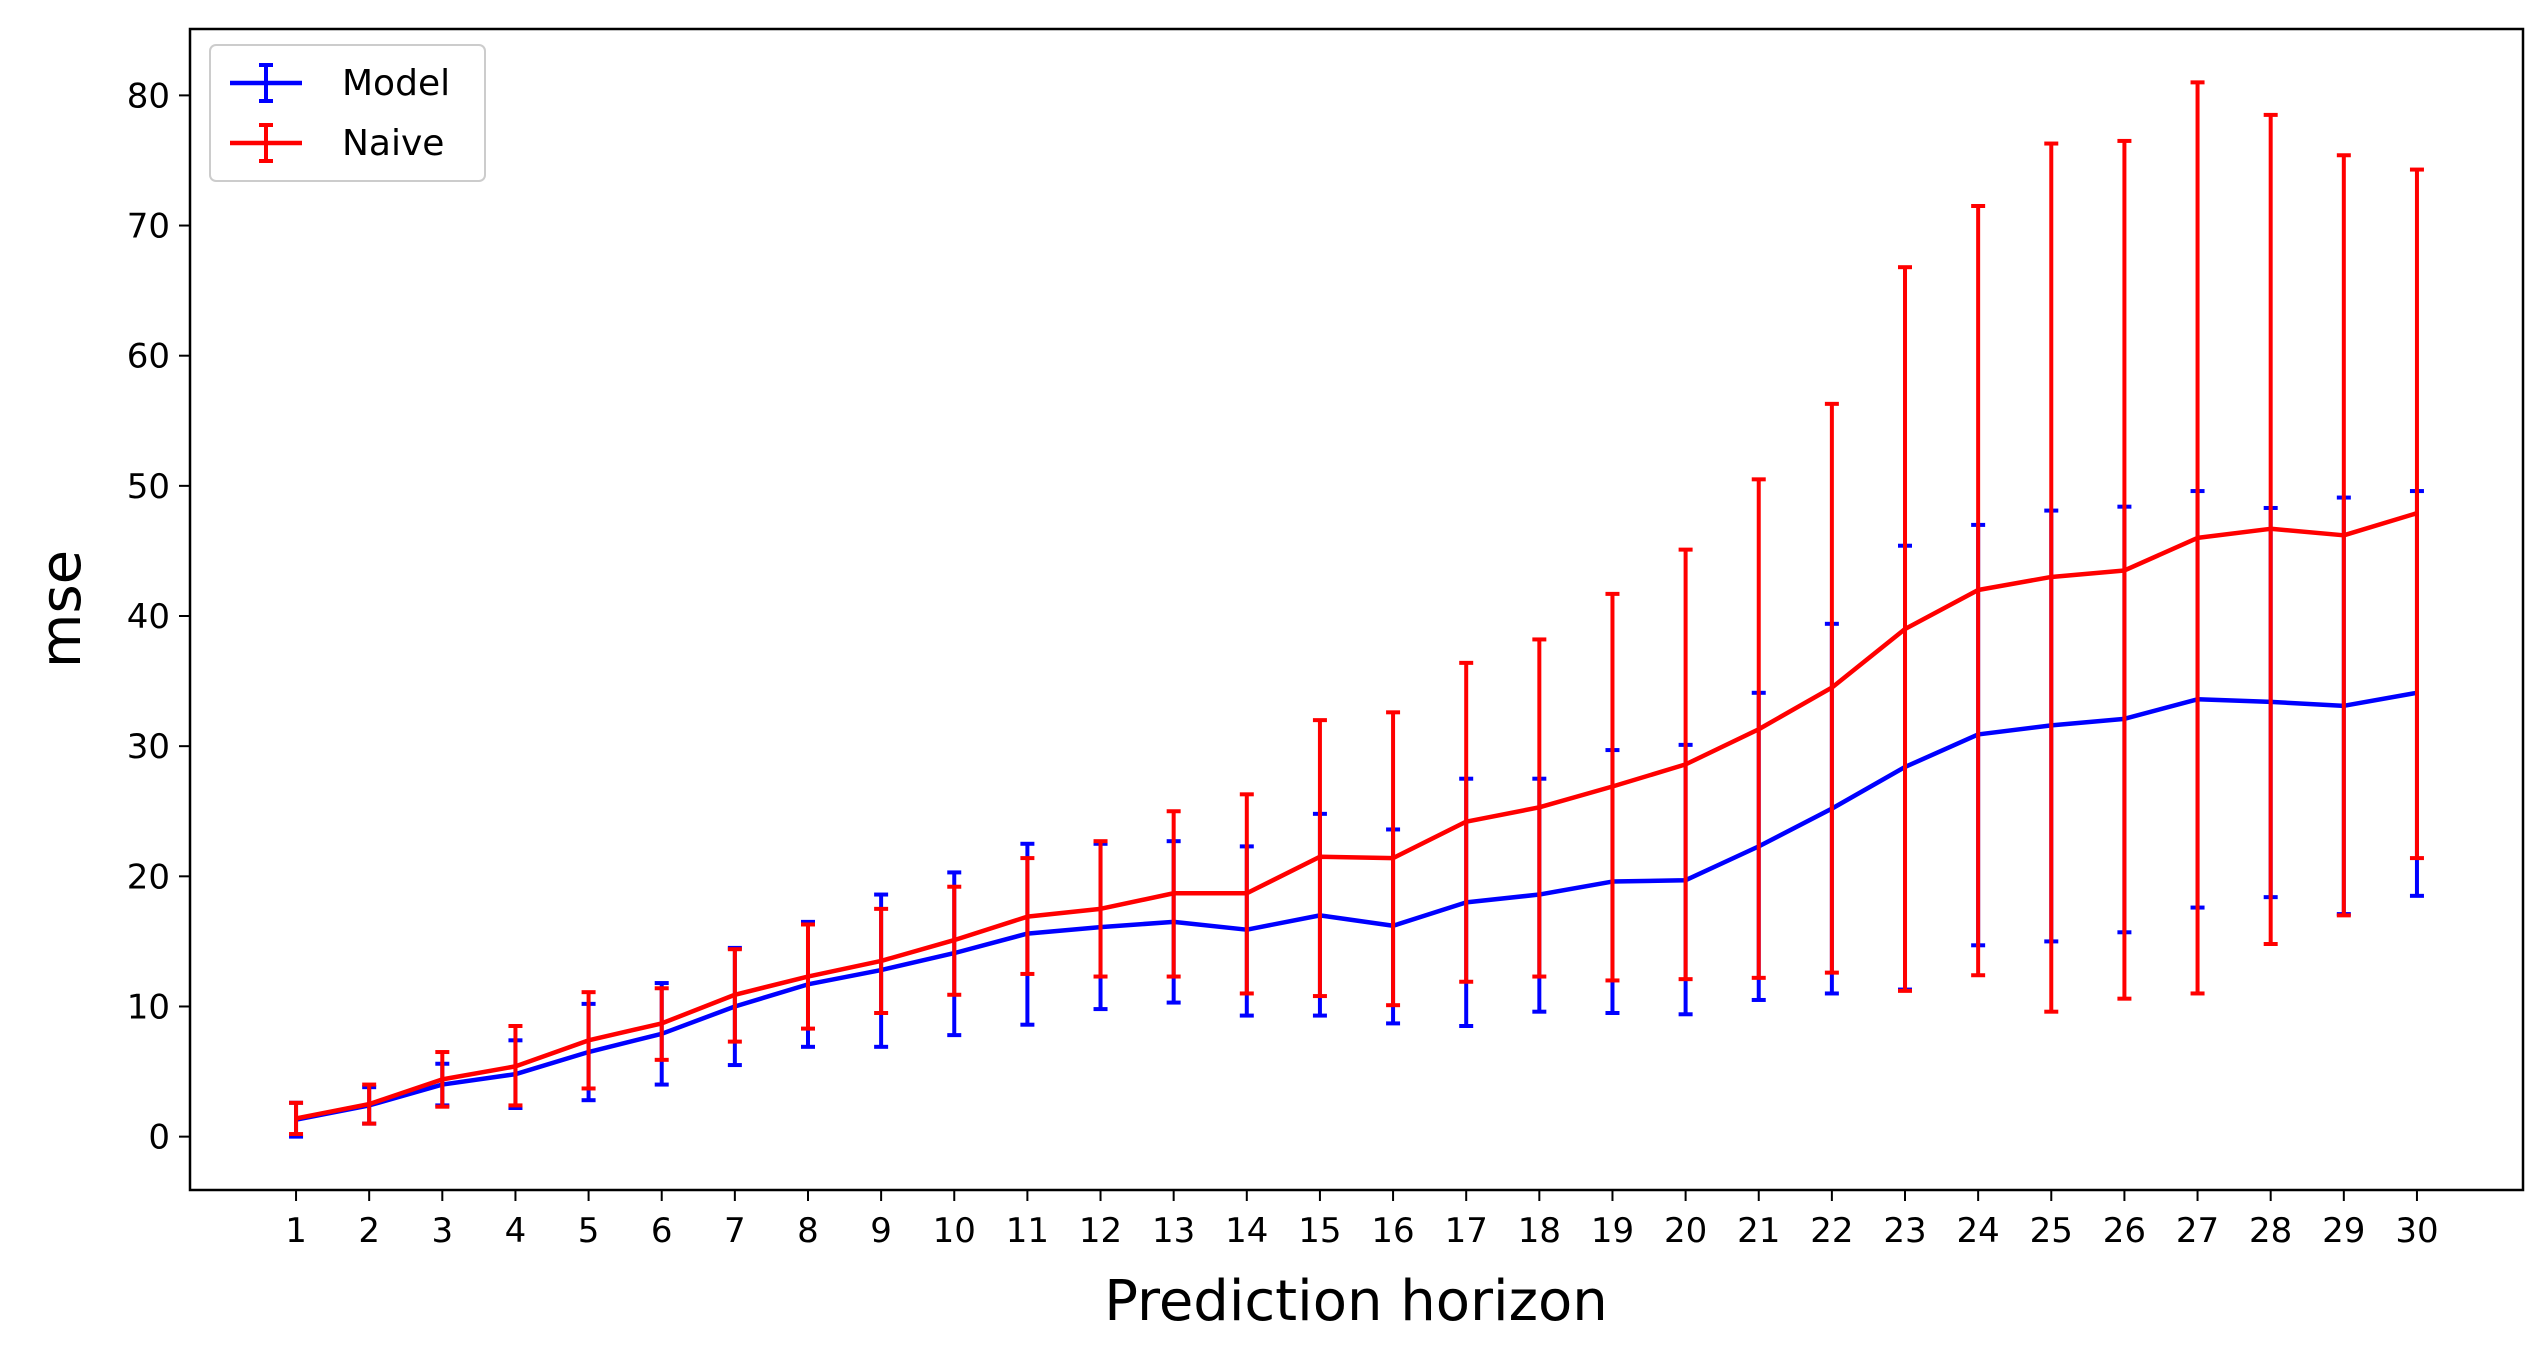  I want to click on x-tick-label: 21, so click(1758, 1231).